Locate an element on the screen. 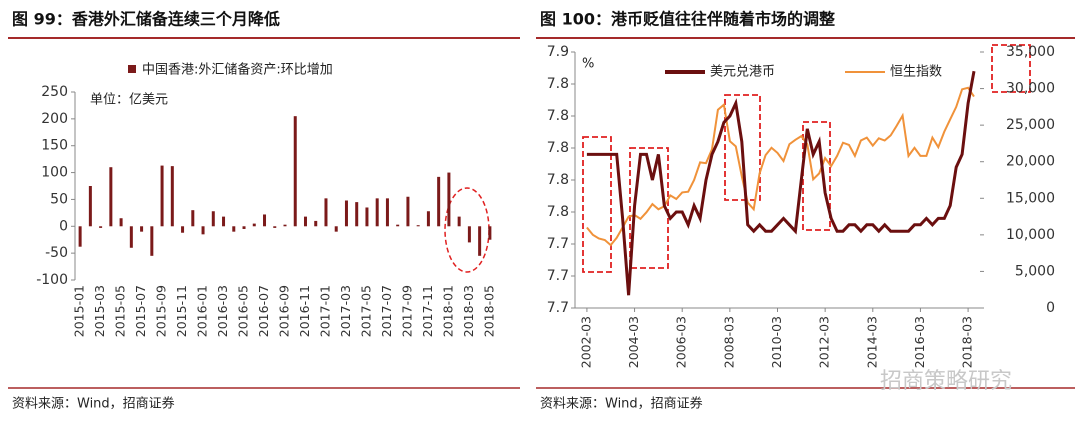 The image size is (1080, 429). x-tick-label: 2014-03 is located at coordinates (871, 342).